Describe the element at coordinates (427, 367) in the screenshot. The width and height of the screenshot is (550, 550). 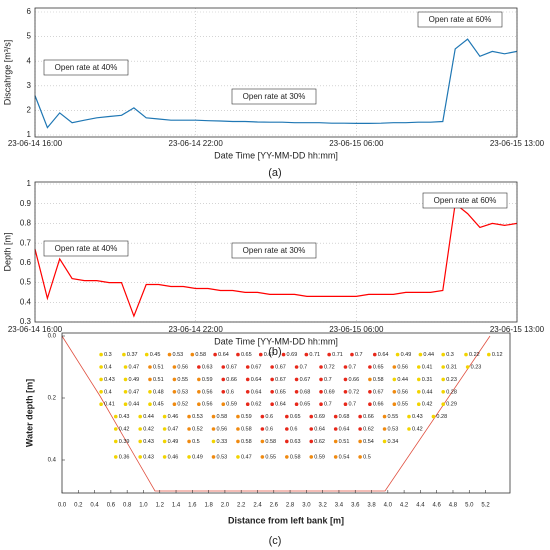
I see `velocity-label: 0.41` at that location.